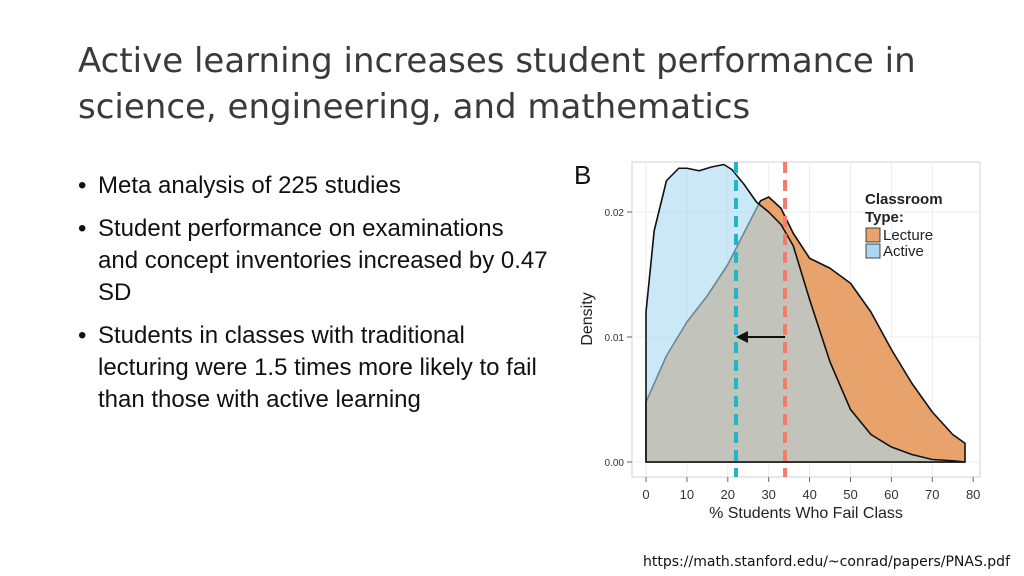 The image size is (1024, 576). Describe the element at coordinates (645, 494) in the screenshot. I see `x-tick-label: 0` at that location.